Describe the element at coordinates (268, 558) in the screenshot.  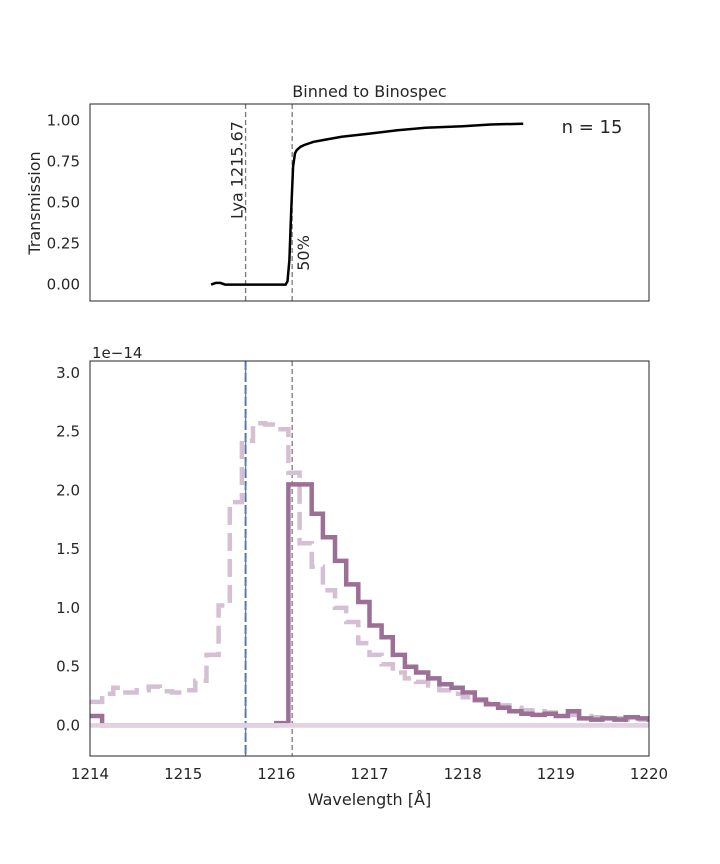
I see `bottom-reference-lines` at that location.